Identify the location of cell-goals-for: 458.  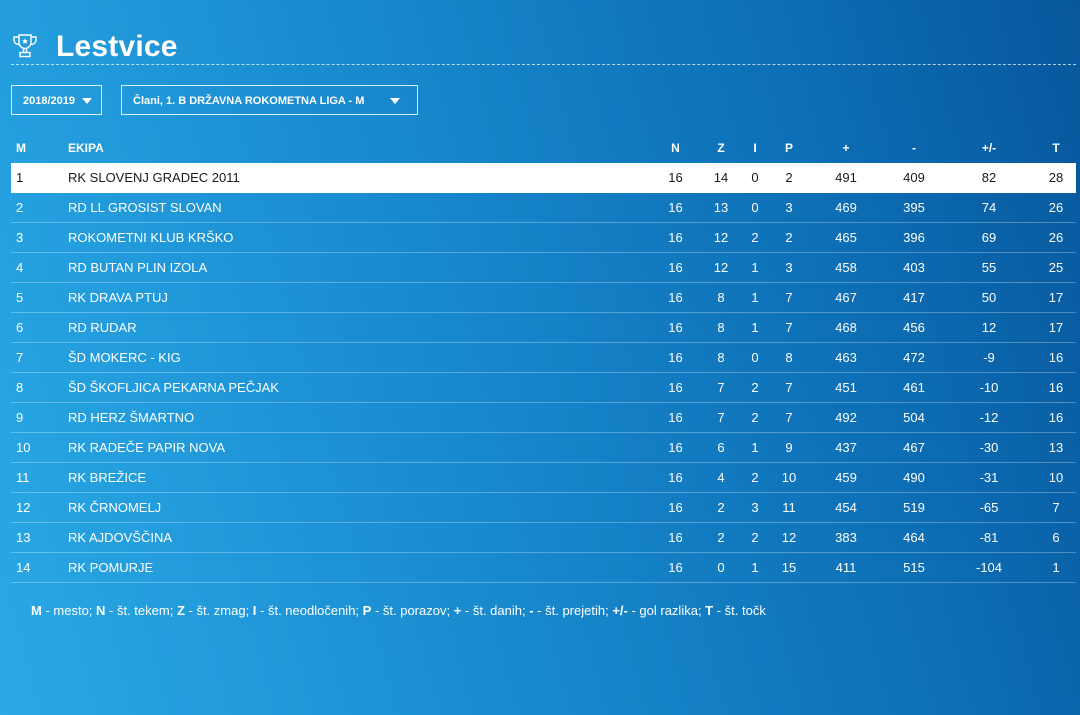
(846, 267).